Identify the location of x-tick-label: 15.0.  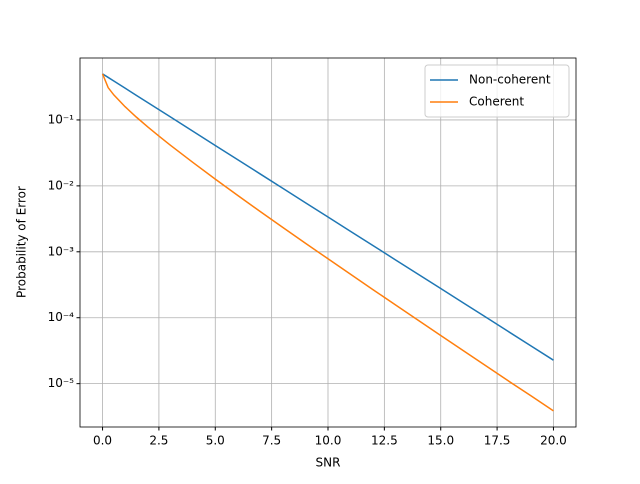
(440, 441).